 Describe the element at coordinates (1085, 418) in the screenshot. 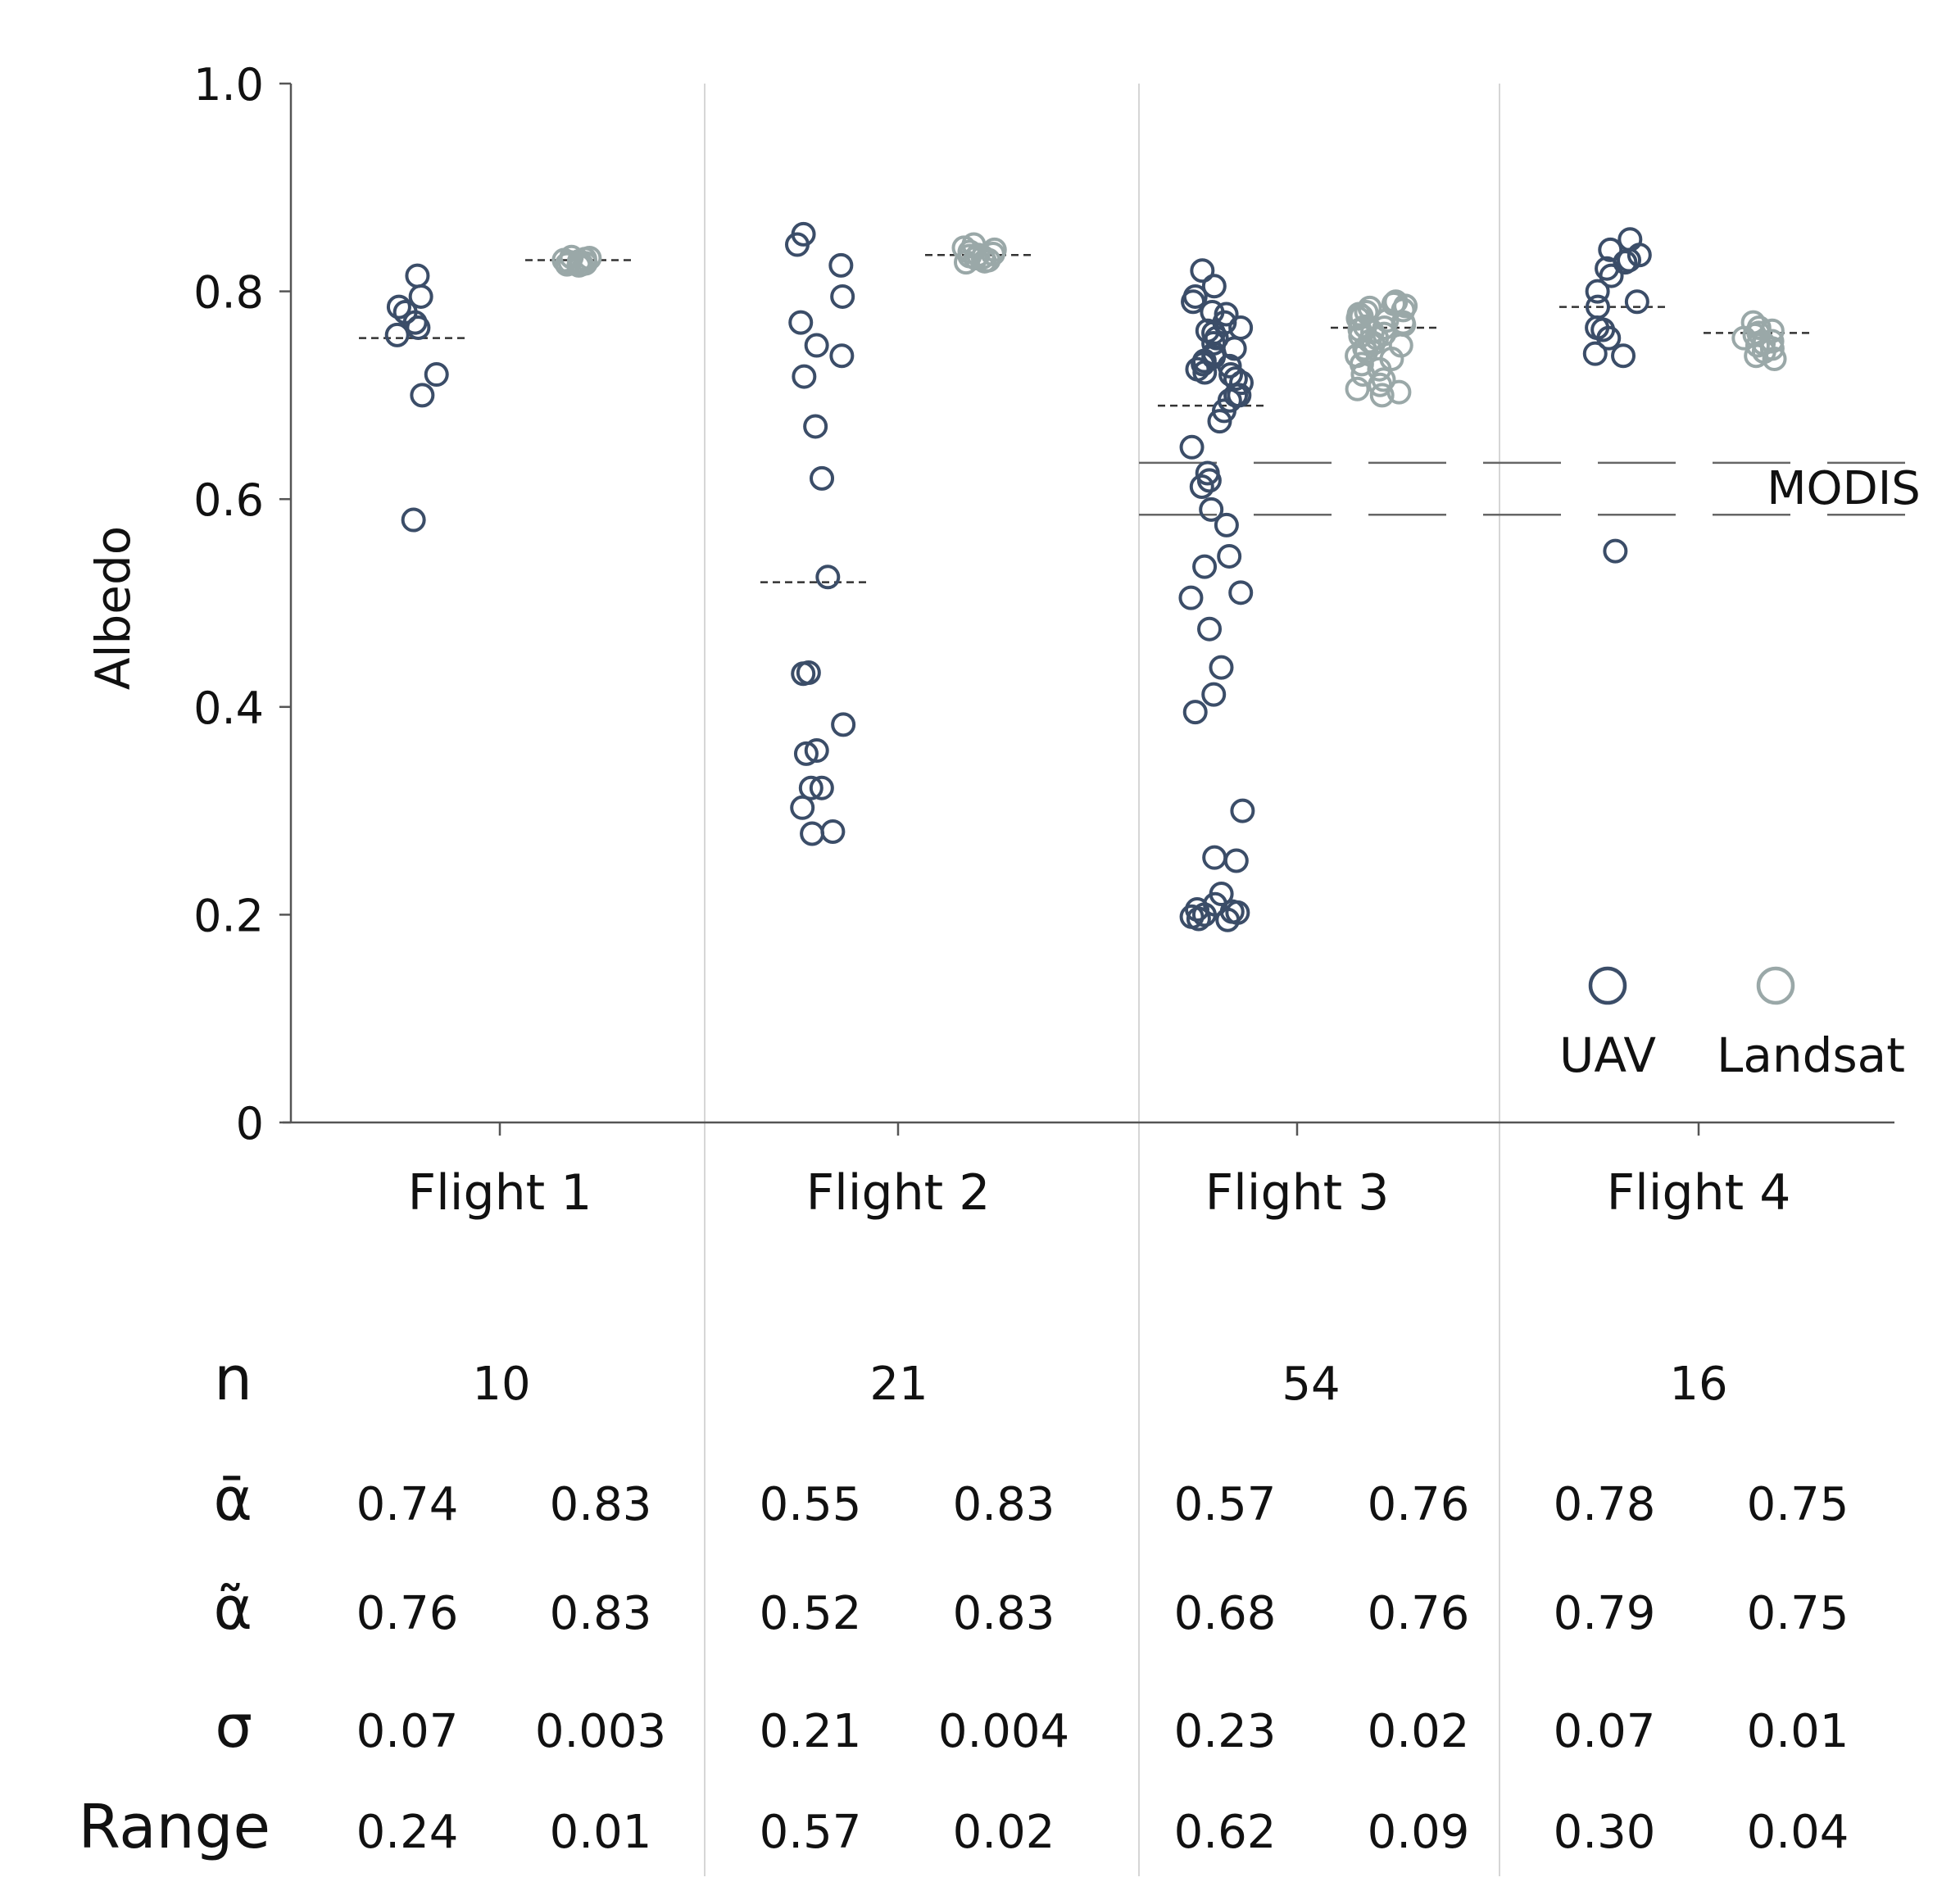

I see `median-lines` at that location.